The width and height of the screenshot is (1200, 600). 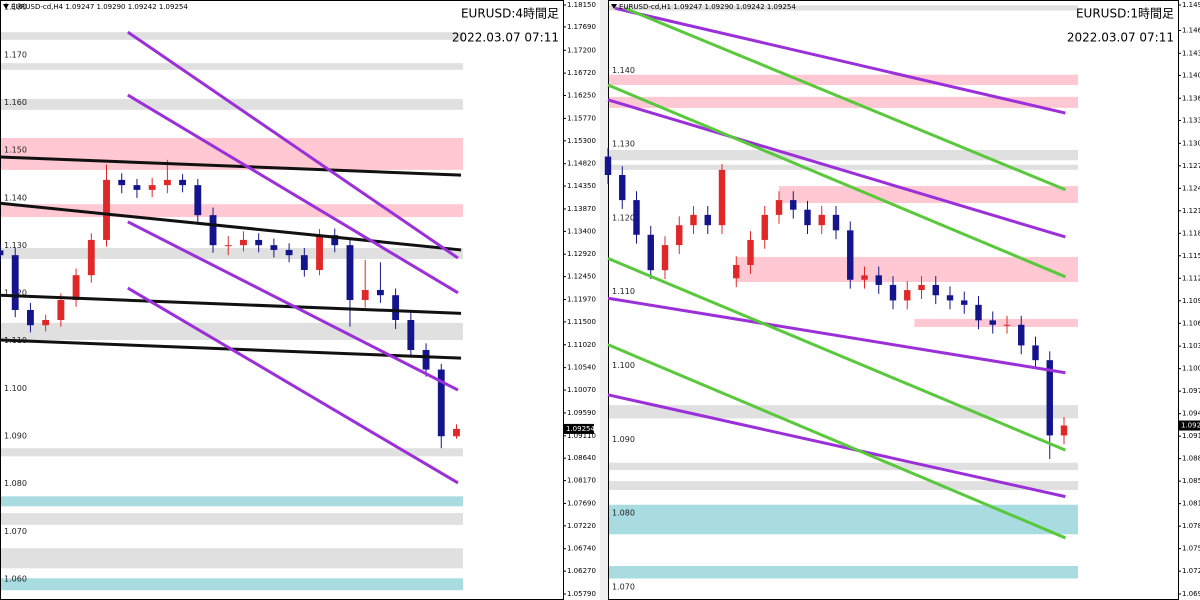 I want to click on y-tick-label: 1.13400, so click(x=581, y=231).